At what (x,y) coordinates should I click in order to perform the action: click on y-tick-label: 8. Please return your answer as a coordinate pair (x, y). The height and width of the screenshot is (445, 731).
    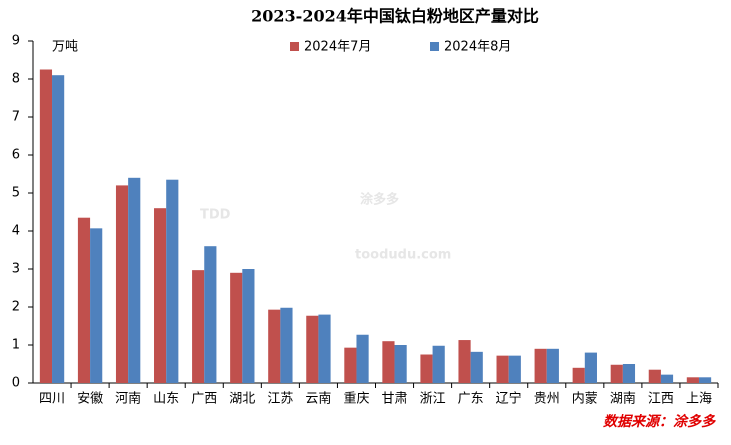
    Looking at the image, I should click on (16, 79).